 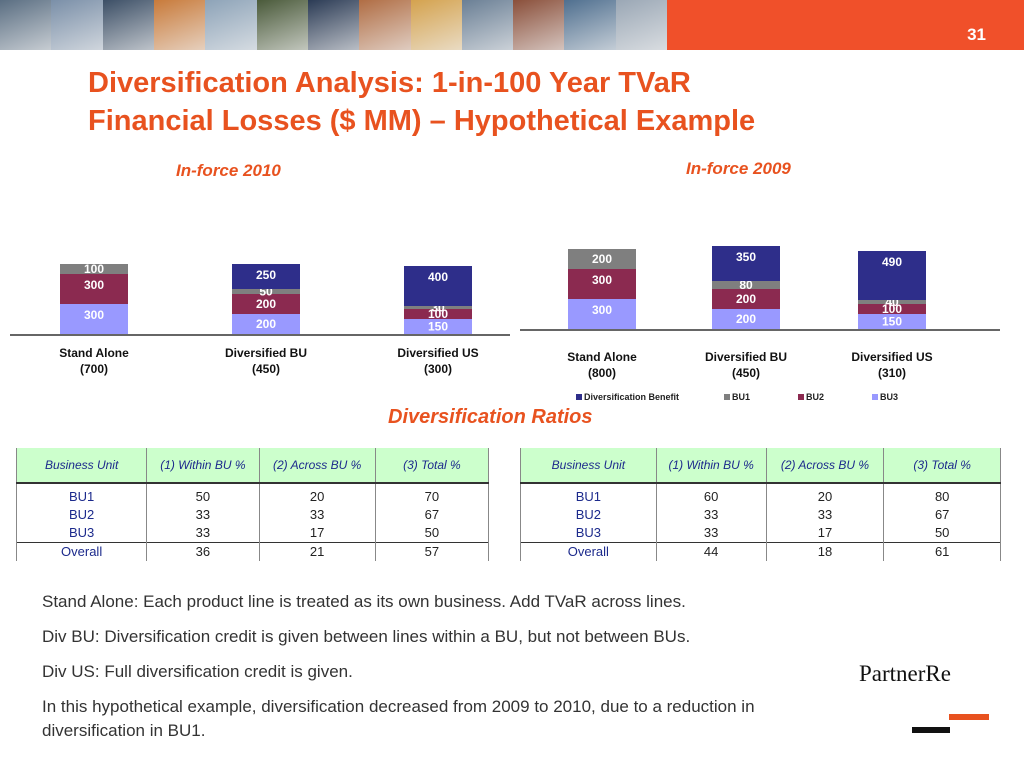 I want to click on data-label: 100, so click(x=94, y=269).